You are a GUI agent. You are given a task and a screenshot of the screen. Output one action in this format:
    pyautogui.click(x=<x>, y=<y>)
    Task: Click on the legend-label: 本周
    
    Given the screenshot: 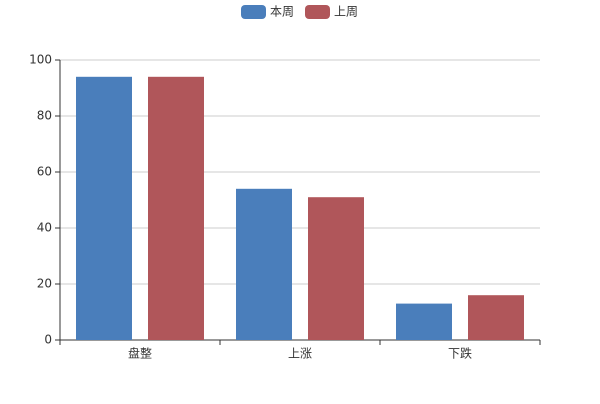 What is the action you would take?
    pyautogui.click(x=282, y=12)
    